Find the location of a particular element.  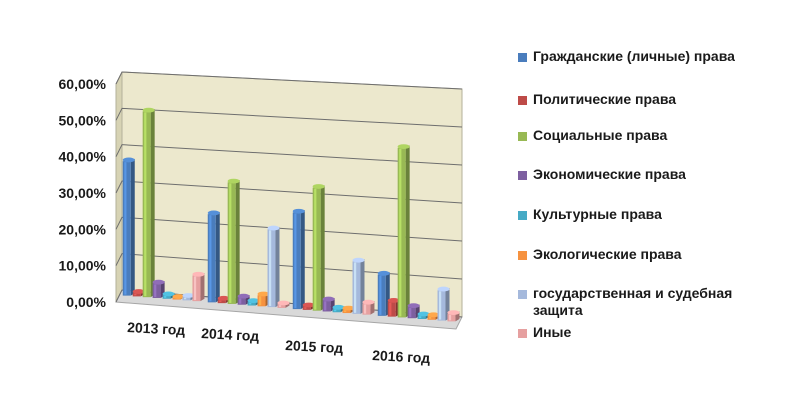

legend-item: Экономические права is located at coordinates (648, 174).